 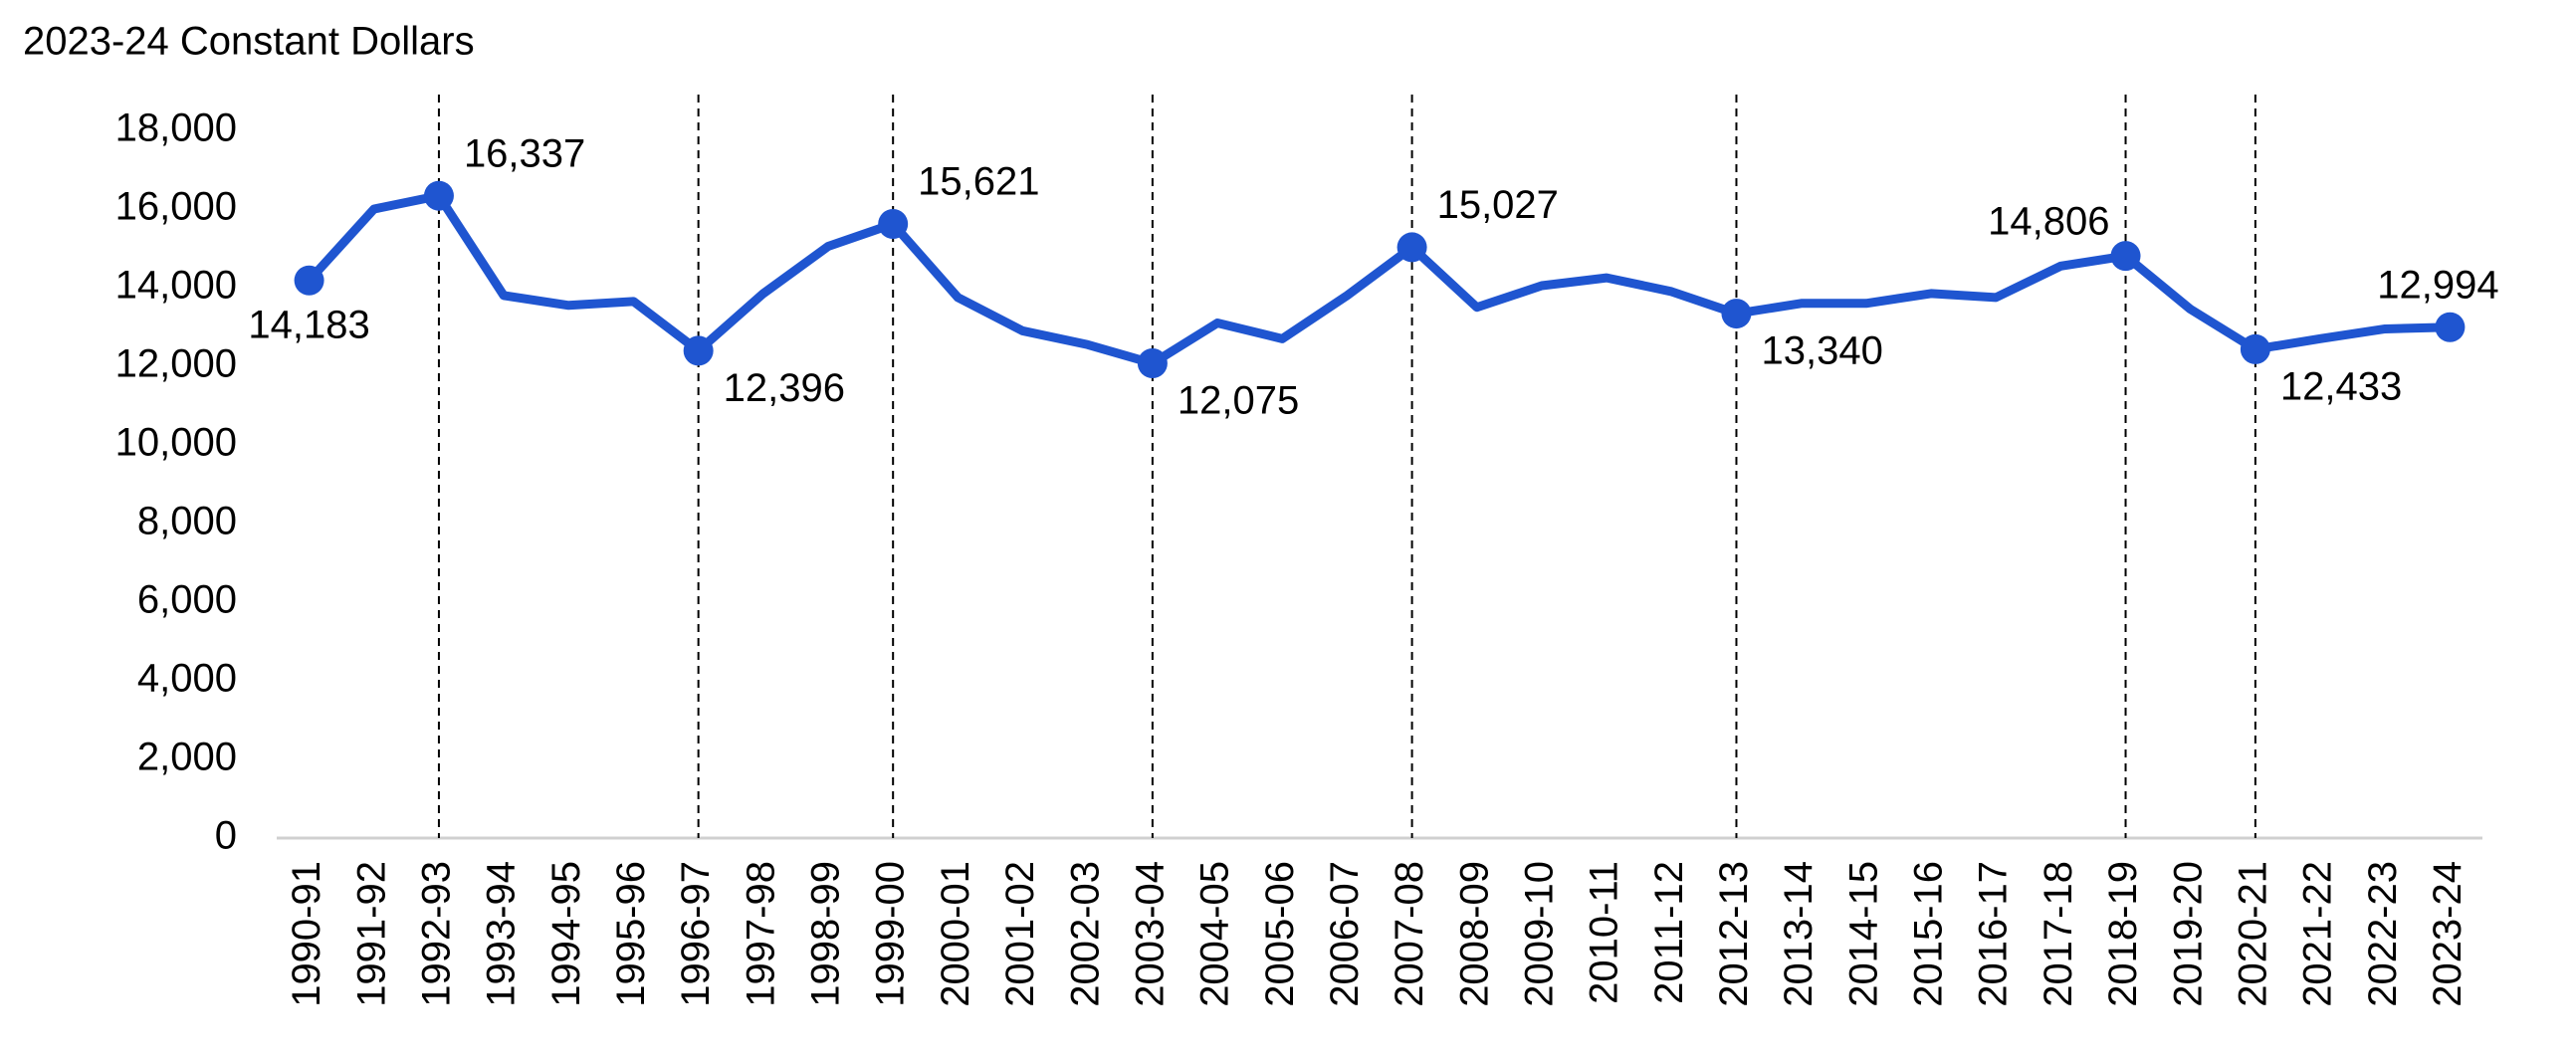 I want to click on x-tick-label: 2019-20, so click(x=2188, y=934).